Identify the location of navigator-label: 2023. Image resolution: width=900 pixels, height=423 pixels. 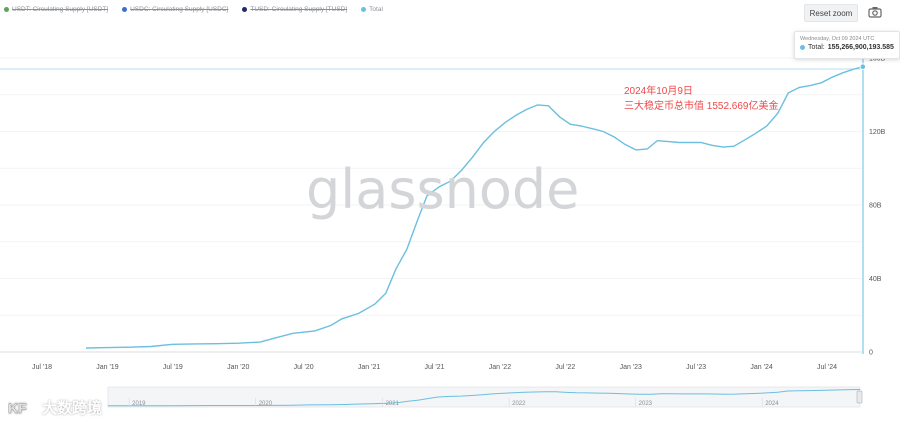
(646, 404).